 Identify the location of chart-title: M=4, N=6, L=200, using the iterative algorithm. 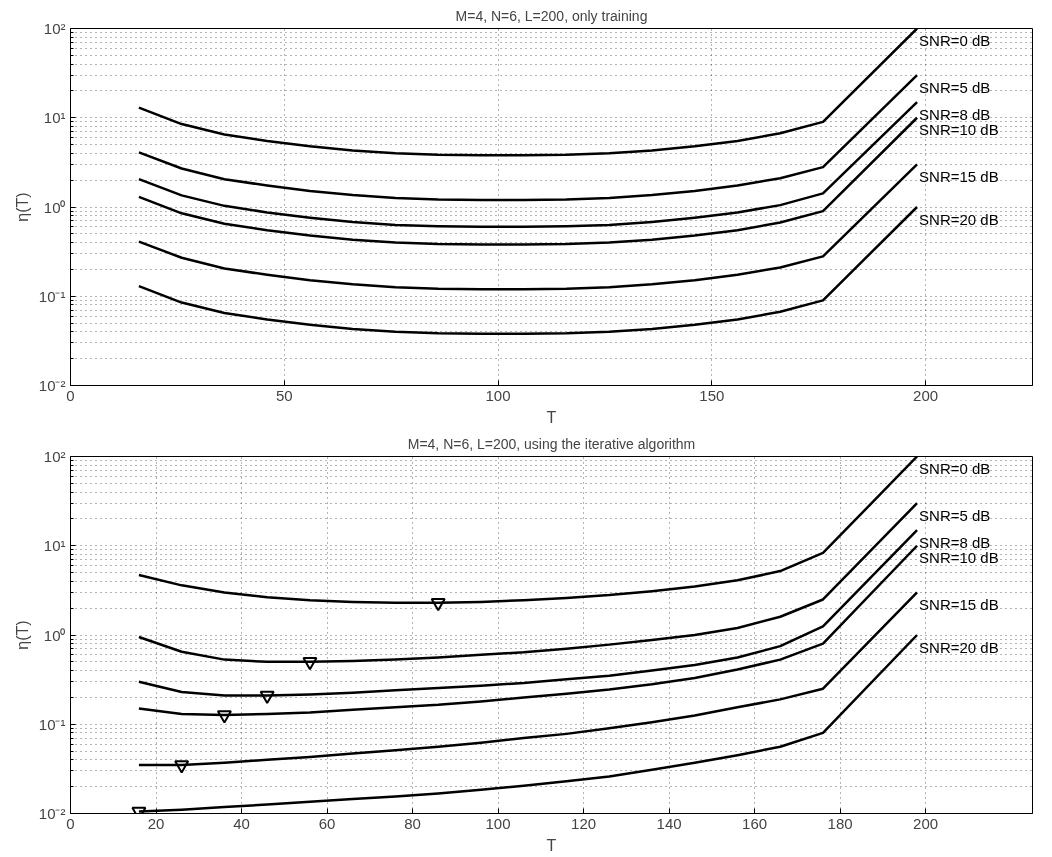
(551, 443).